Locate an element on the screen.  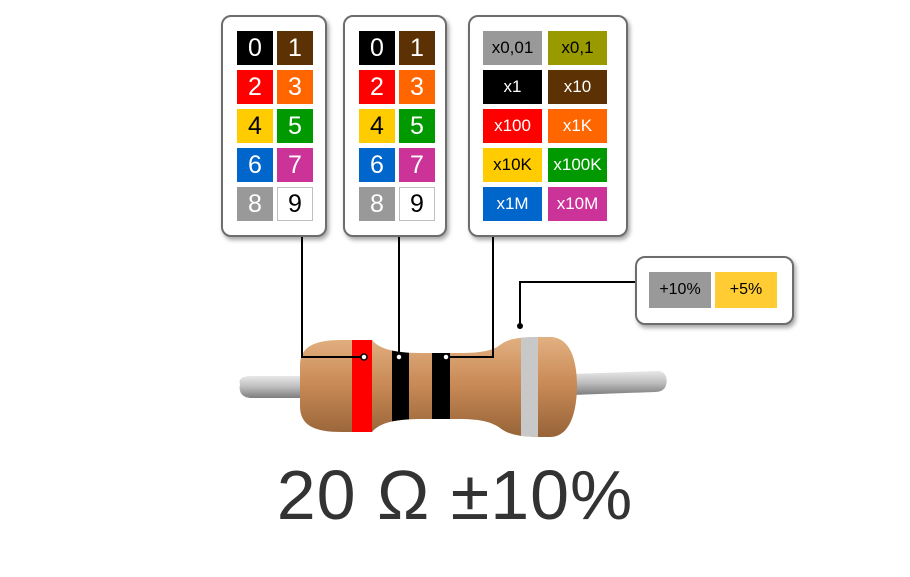
first-digit-swatch-3: 3 is located at coordinates (295, 87).